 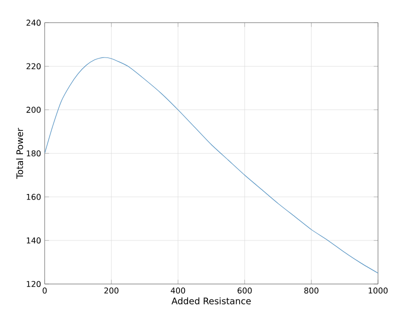 I want to click on y-axis-title: Total Power, so click(x=20, y=153).